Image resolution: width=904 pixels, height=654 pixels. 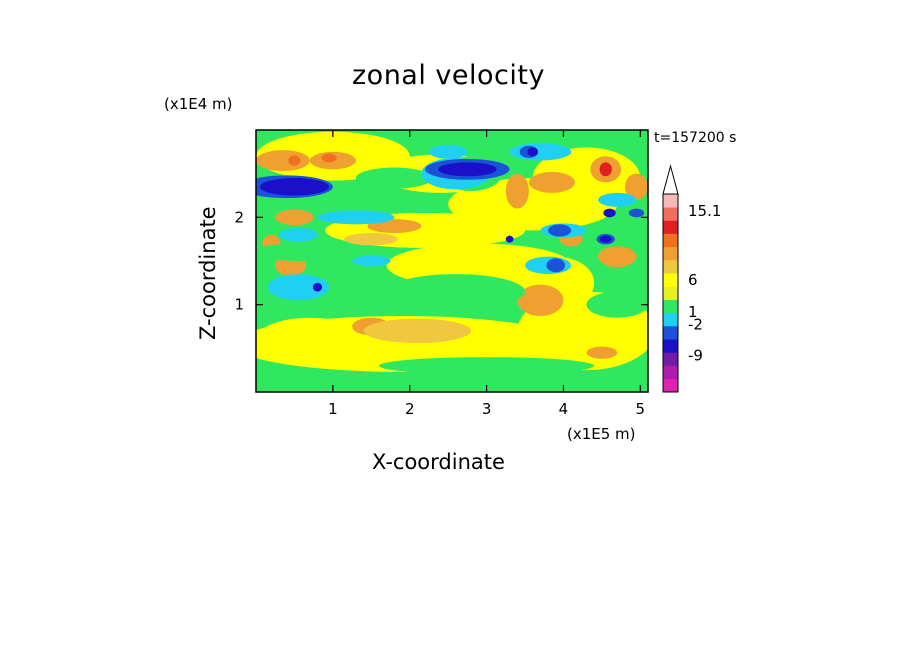 I want to click on colorbar-label: -9, so click(x=695, y=355).